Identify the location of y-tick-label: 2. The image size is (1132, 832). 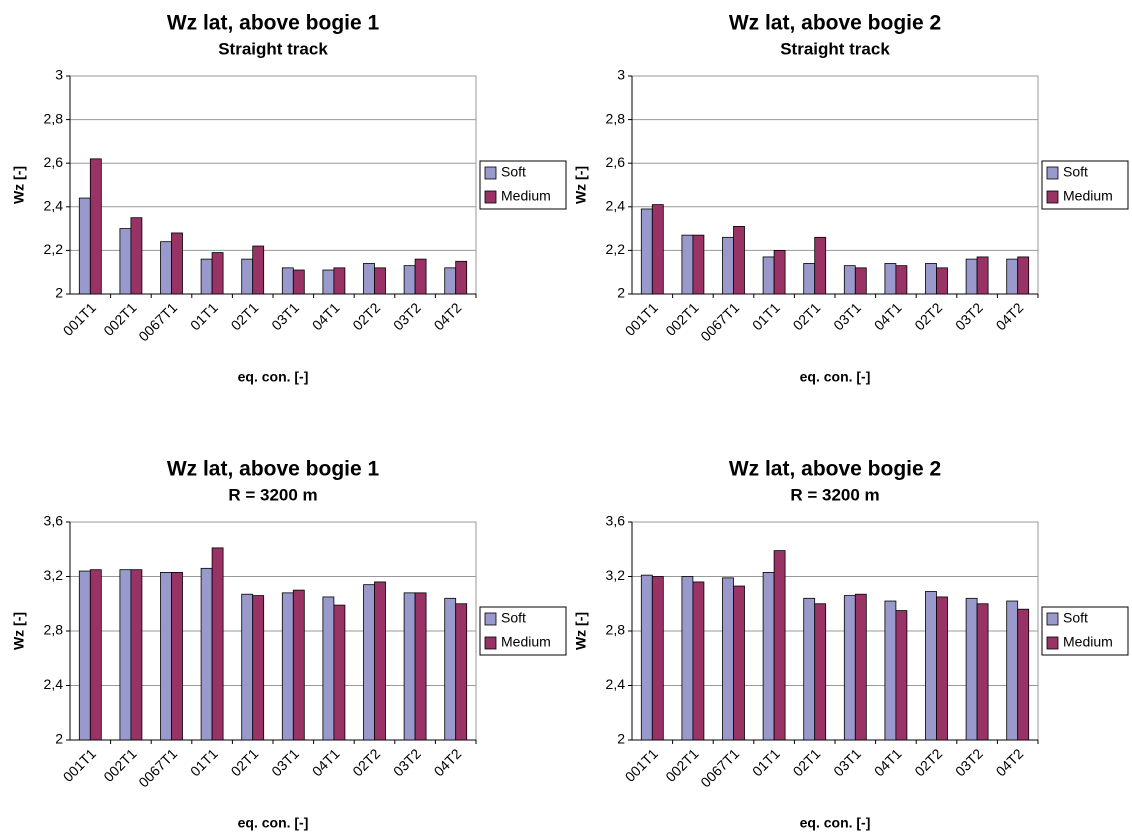
(621, 739).